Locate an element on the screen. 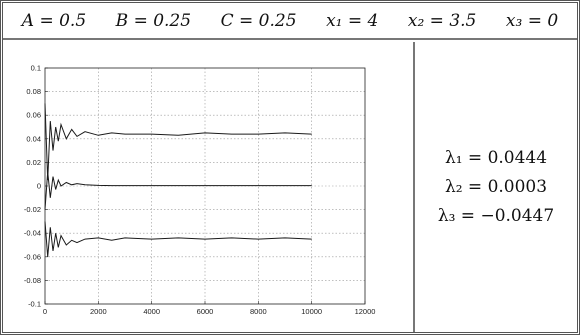 Image resolution: width=580 pixels, height=336 pixels. y-tick-label: 0.02 is located at coordinates (33, 162).